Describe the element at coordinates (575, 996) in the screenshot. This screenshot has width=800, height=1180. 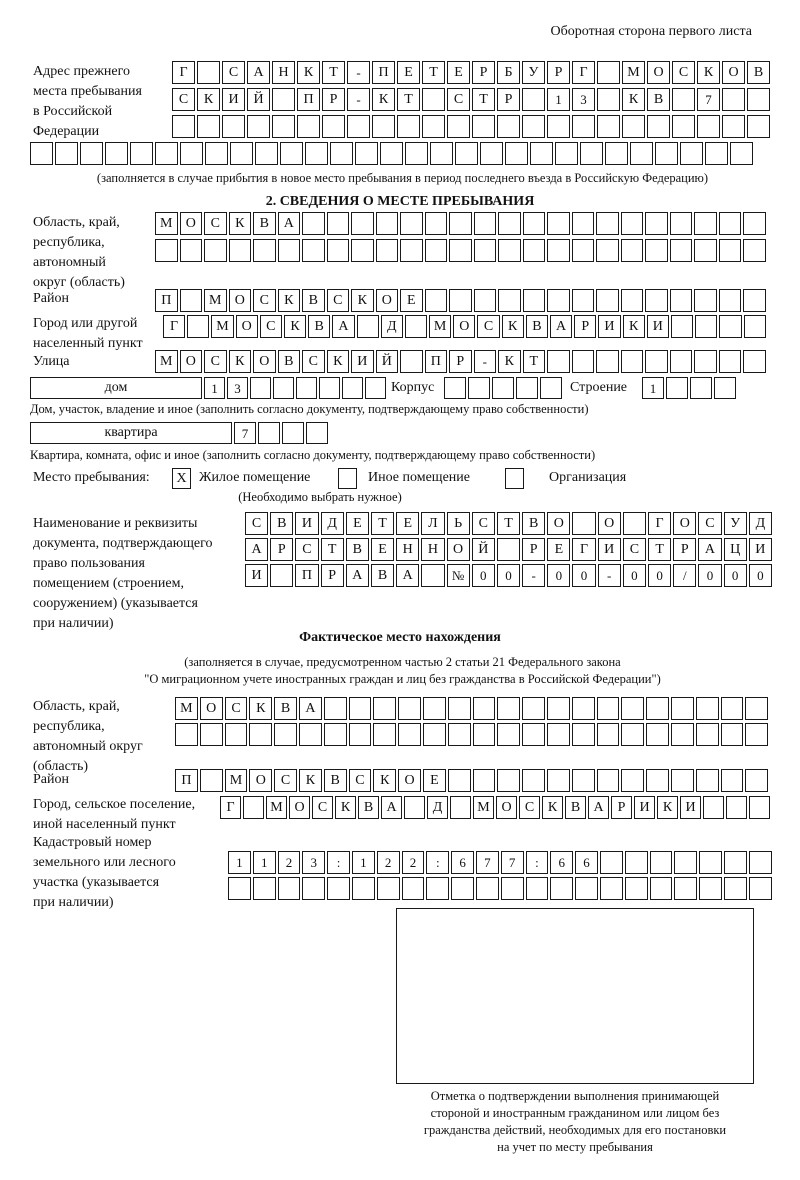
I see `stamp-box` at that location.